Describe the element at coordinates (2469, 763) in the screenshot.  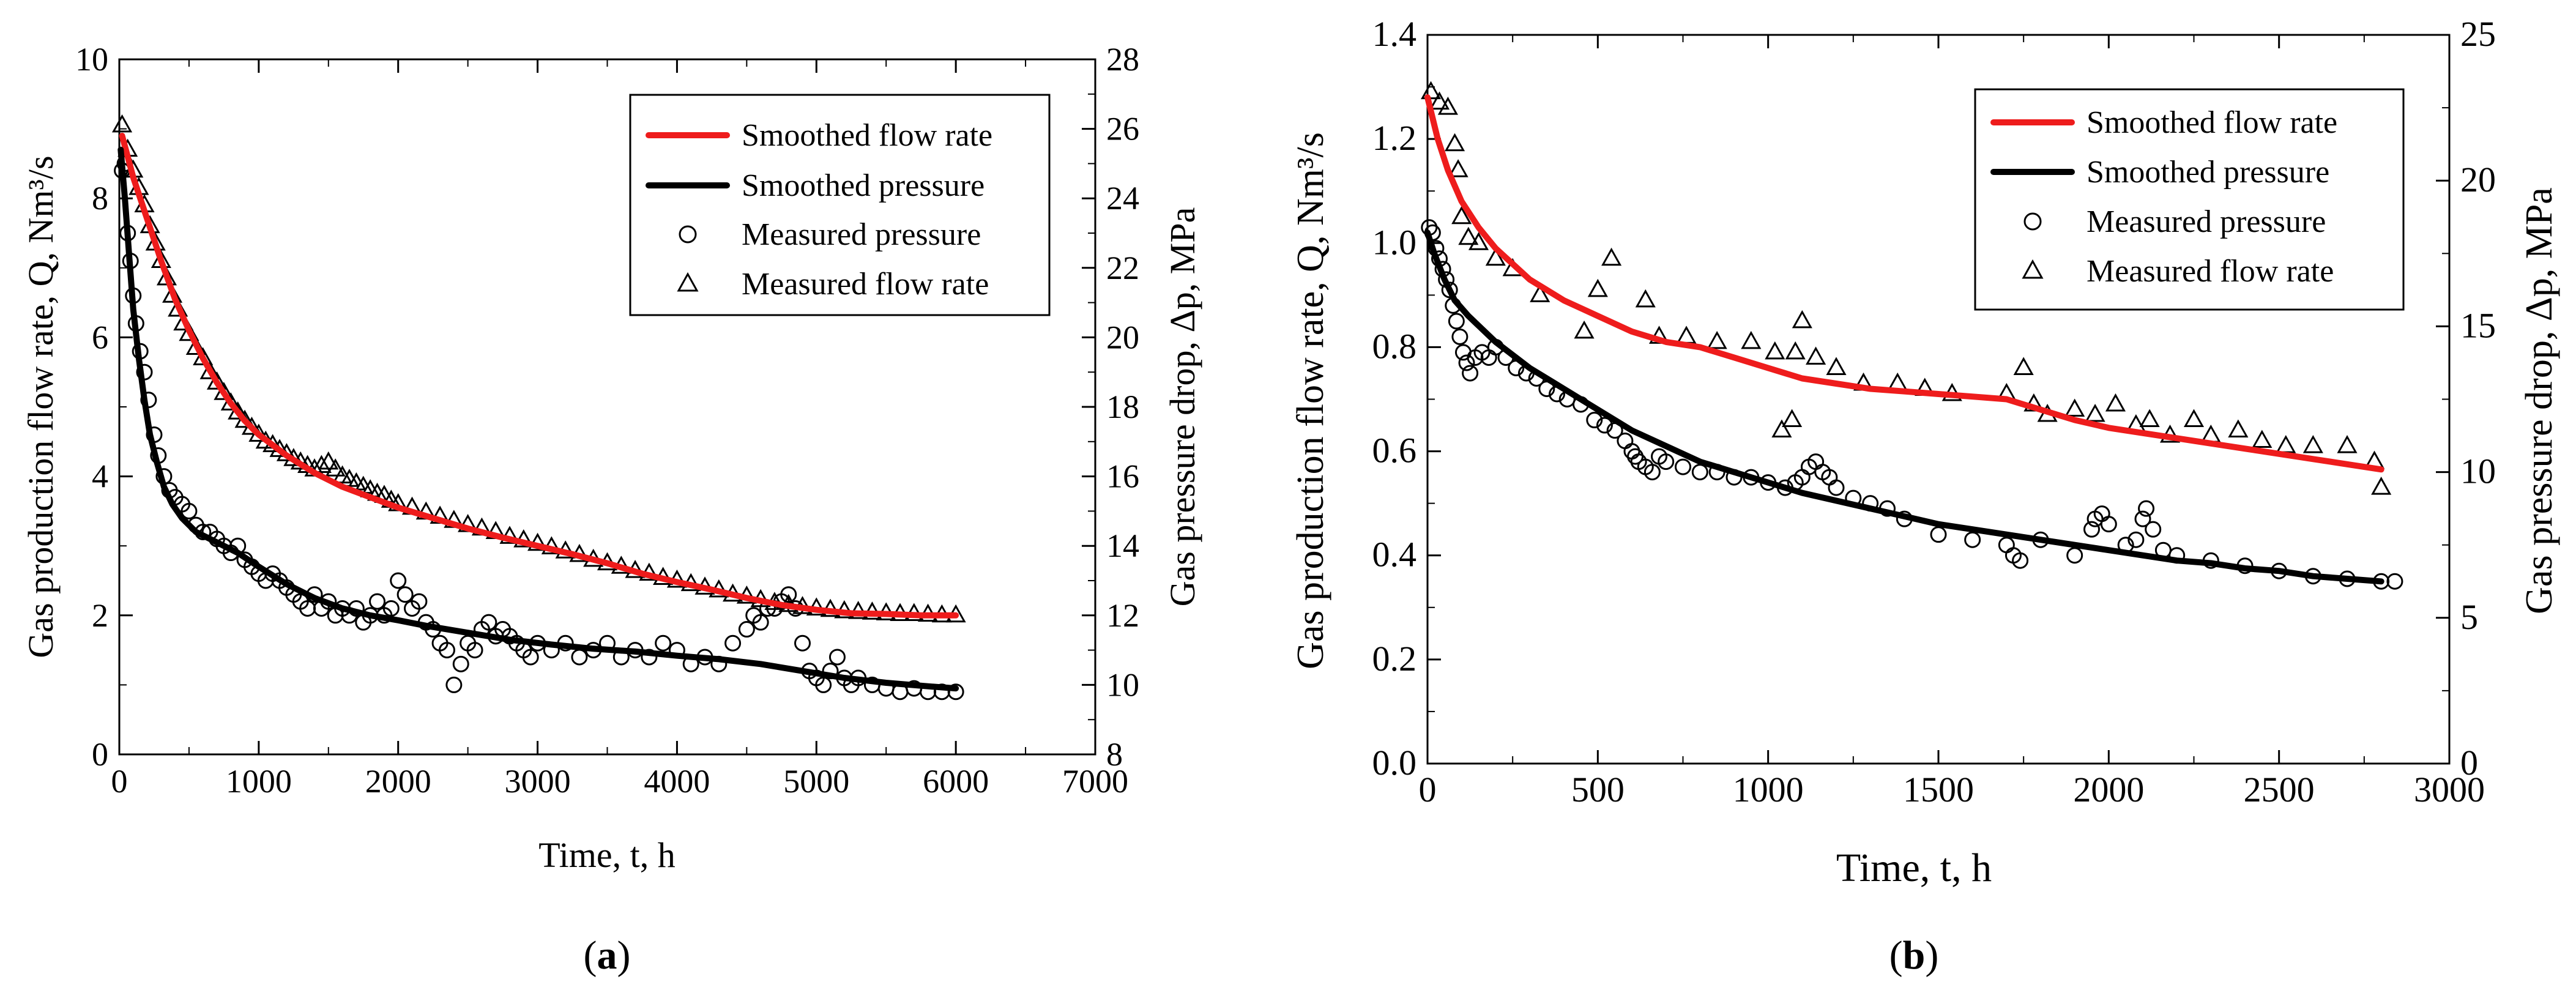
I see `y-right-tick-label: 0` at that location.